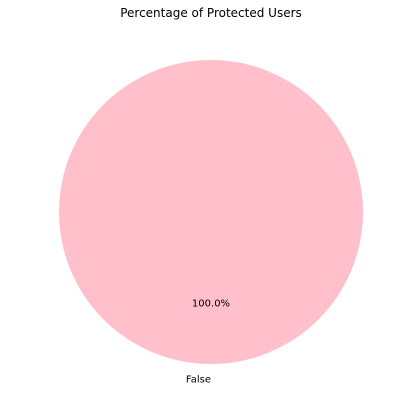  What do you see at coordinates (208, 342) in the screenshot?
I see `pie-labels: False 100.0%` at bounding box center [208, 342].